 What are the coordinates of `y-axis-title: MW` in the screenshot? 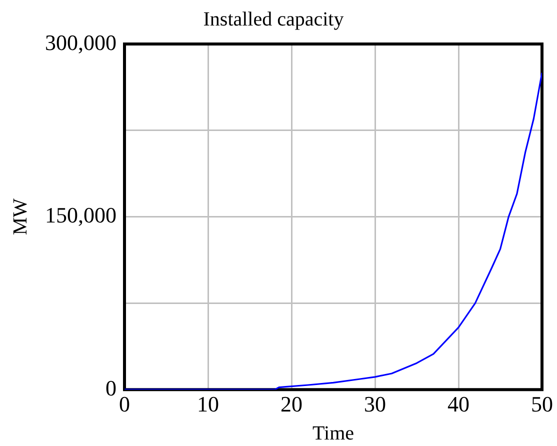 It's located at (20, 217).